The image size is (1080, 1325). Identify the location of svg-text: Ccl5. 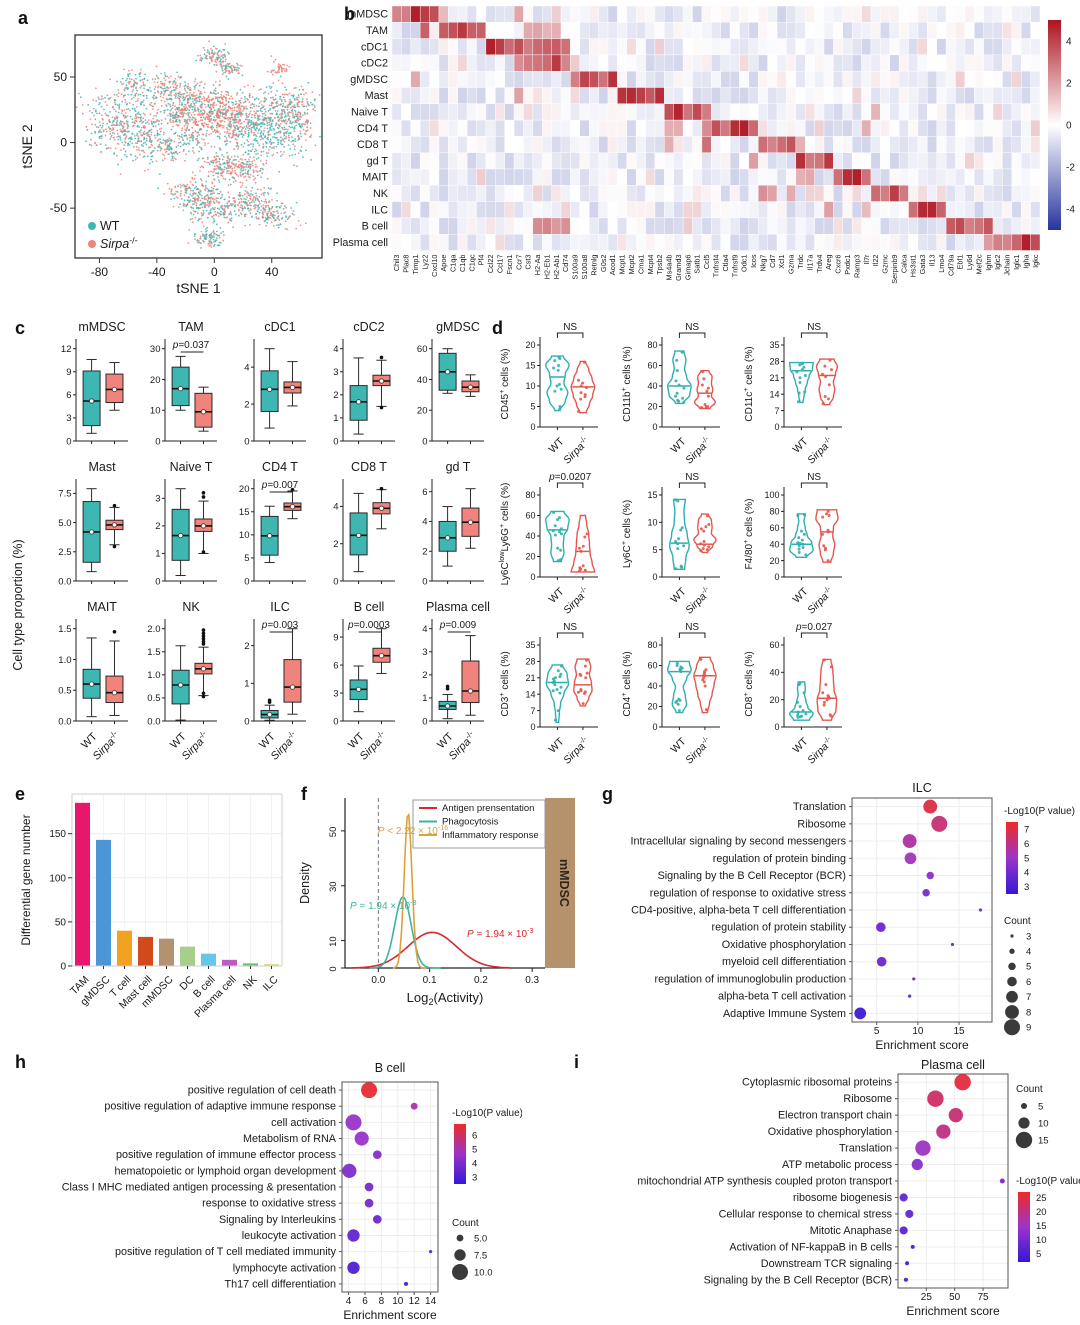
(706, 262).